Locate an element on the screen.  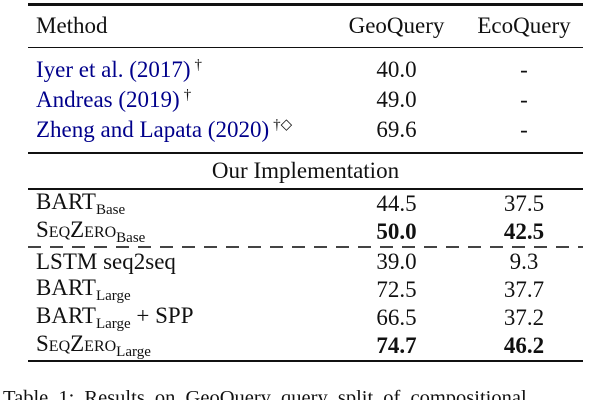
method-cell: BARTLarge + SPP is located at coordinates (178, 318).